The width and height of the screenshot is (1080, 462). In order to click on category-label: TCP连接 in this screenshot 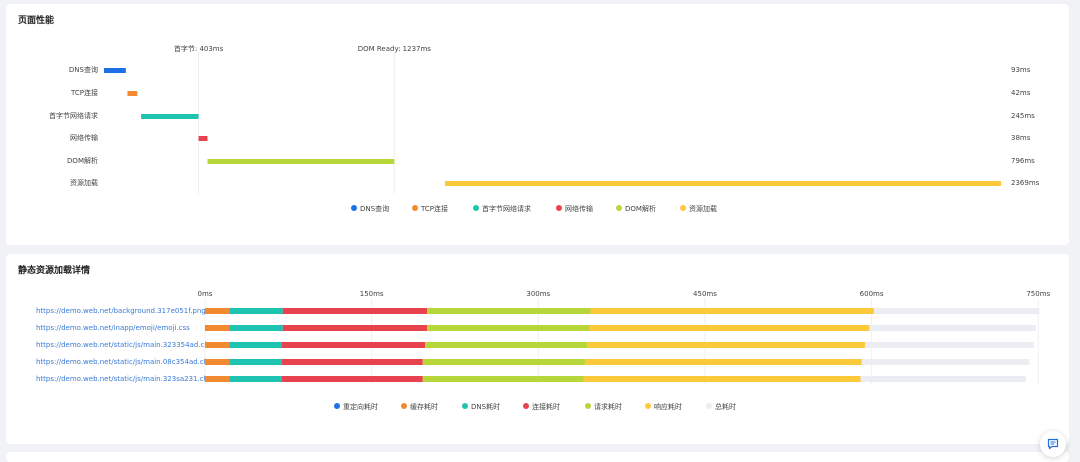, I will do `click(84, 92)`.